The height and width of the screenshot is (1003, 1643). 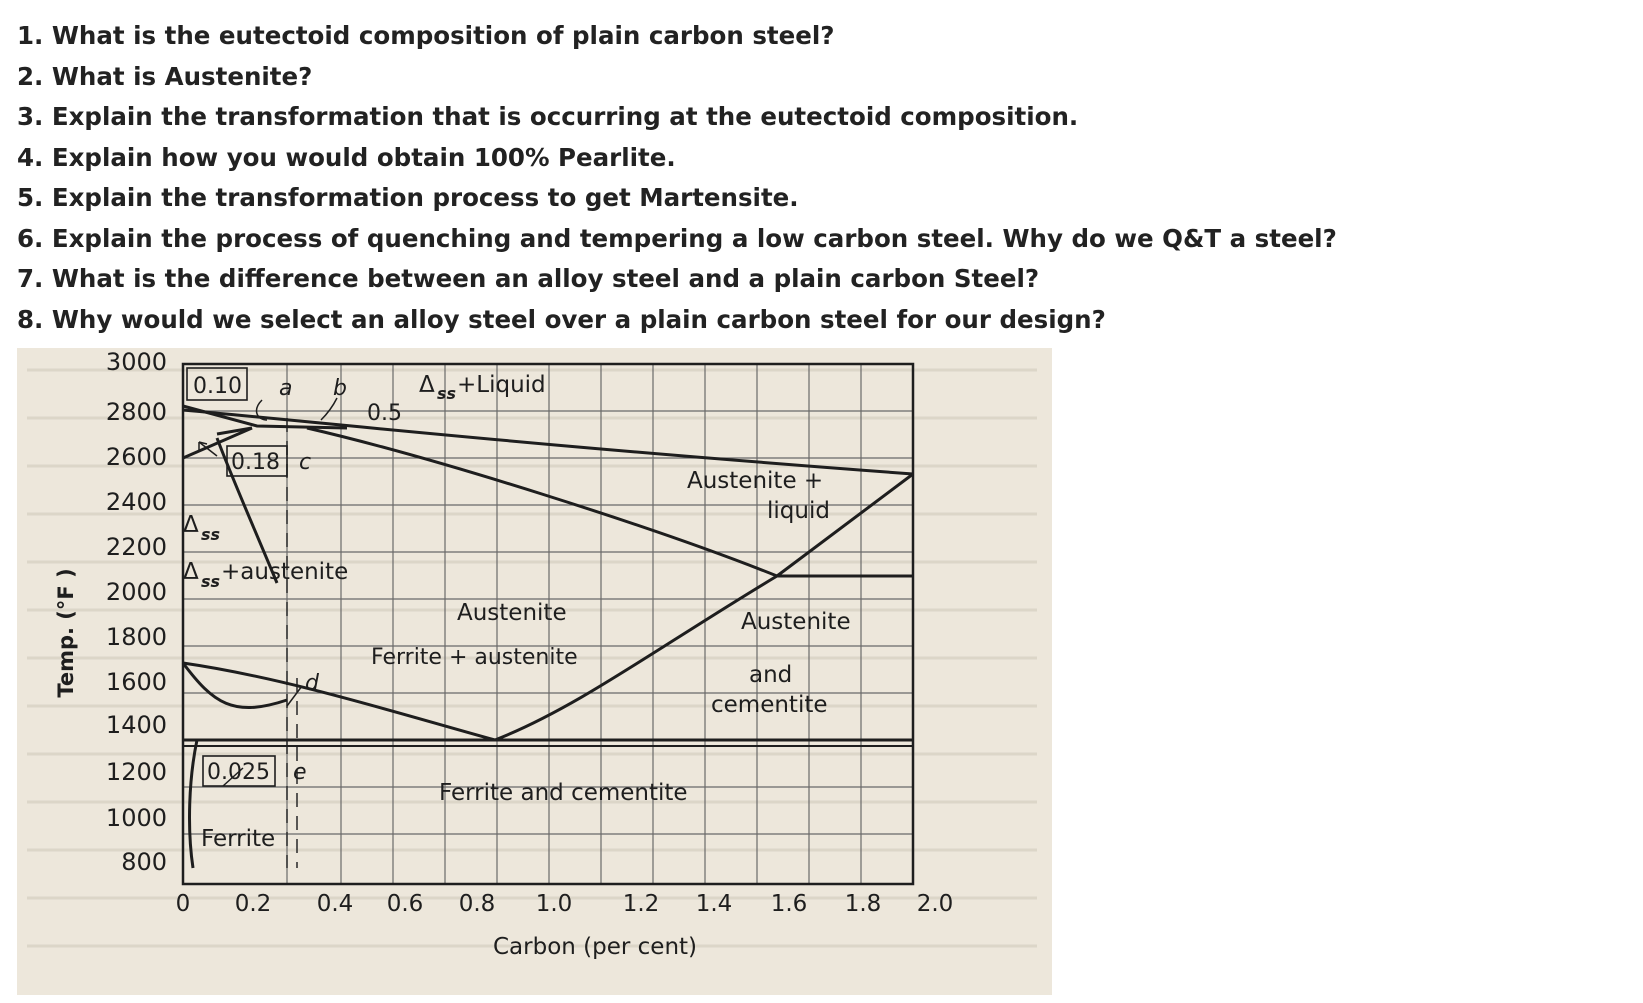 I want to click on pointer-arrows, so click(x=268, y=592).